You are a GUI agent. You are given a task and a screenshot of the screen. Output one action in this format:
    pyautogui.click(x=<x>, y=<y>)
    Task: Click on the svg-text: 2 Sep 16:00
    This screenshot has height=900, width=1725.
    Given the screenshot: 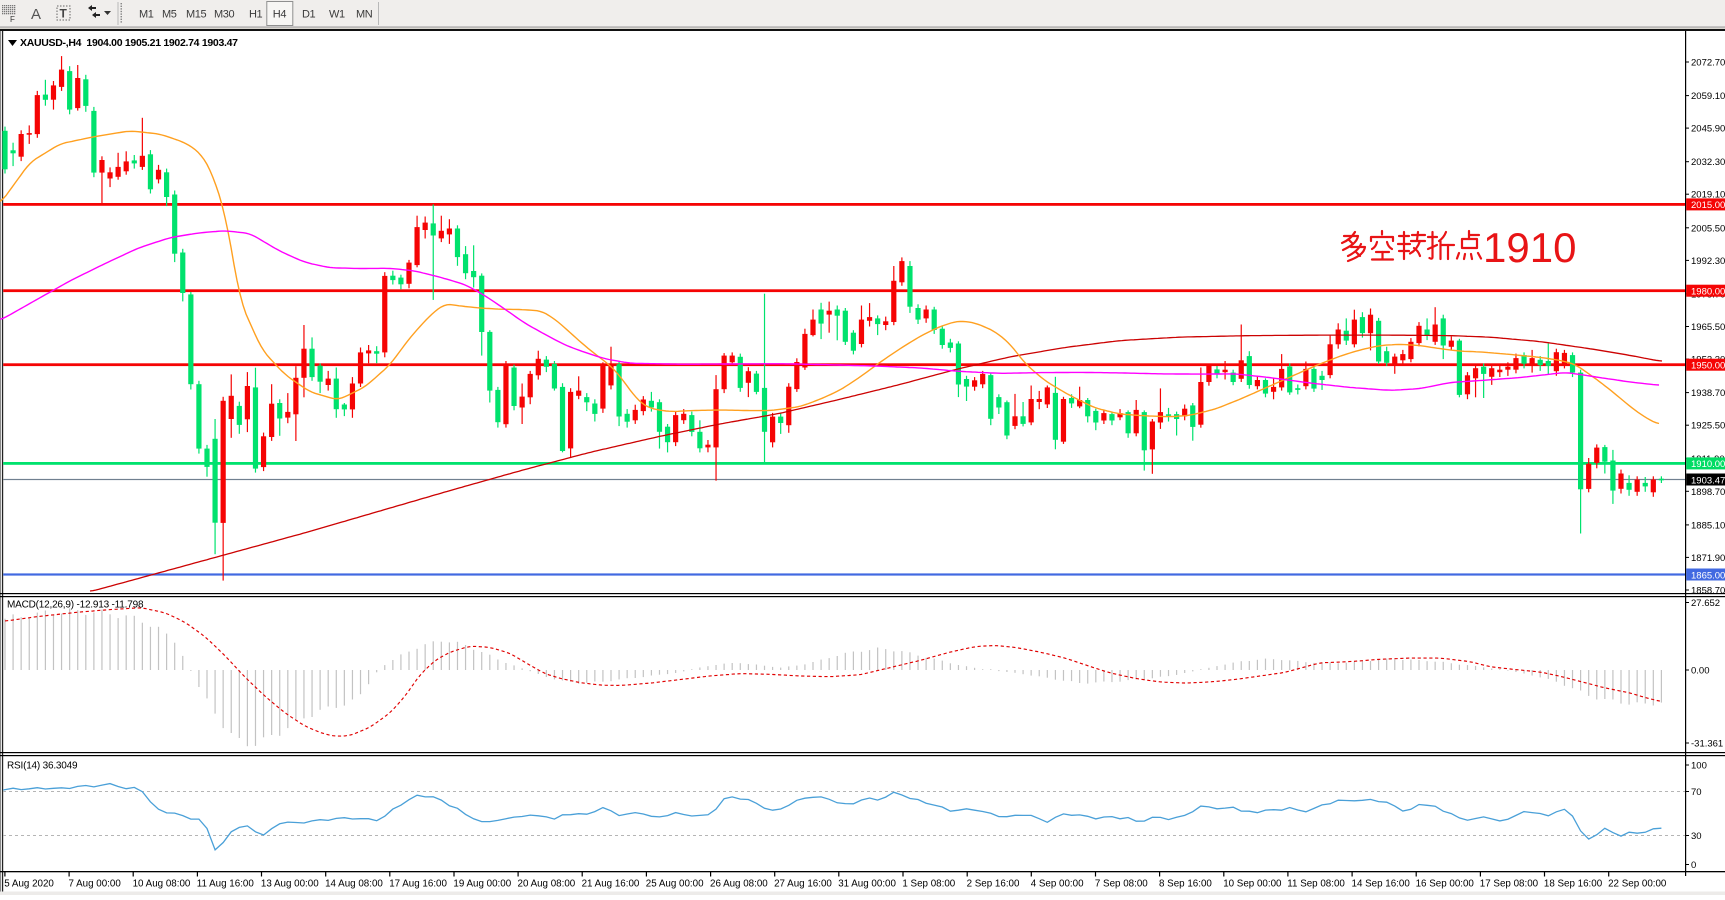 What is the action you would take?
    pyautogui.click(x=993, y=884)
    